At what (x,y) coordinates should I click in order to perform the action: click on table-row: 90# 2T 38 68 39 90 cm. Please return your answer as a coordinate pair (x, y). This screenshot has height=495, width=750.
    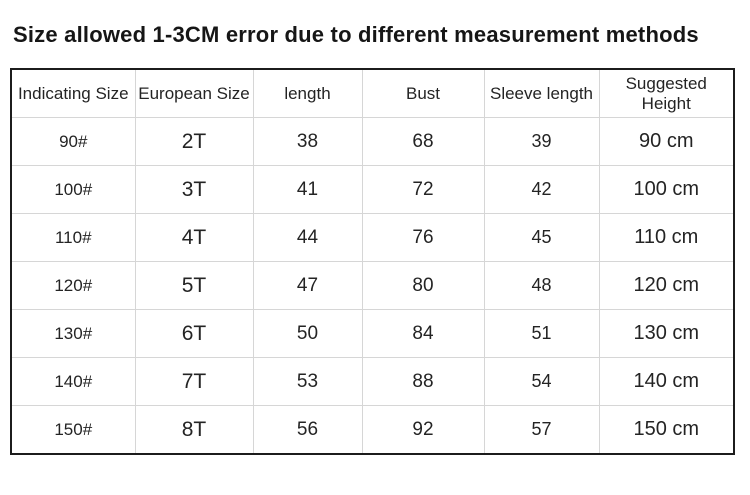
    Looking at the image, I should click on (372, 141).